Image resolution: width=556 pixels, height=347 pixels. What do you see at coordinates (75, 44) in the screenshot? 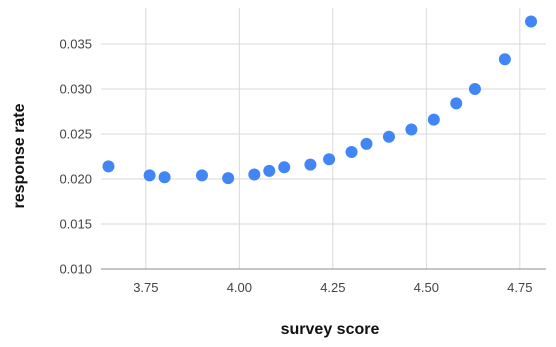
I see `y-tick-label: 0.035` at bounding box center [75, 44].